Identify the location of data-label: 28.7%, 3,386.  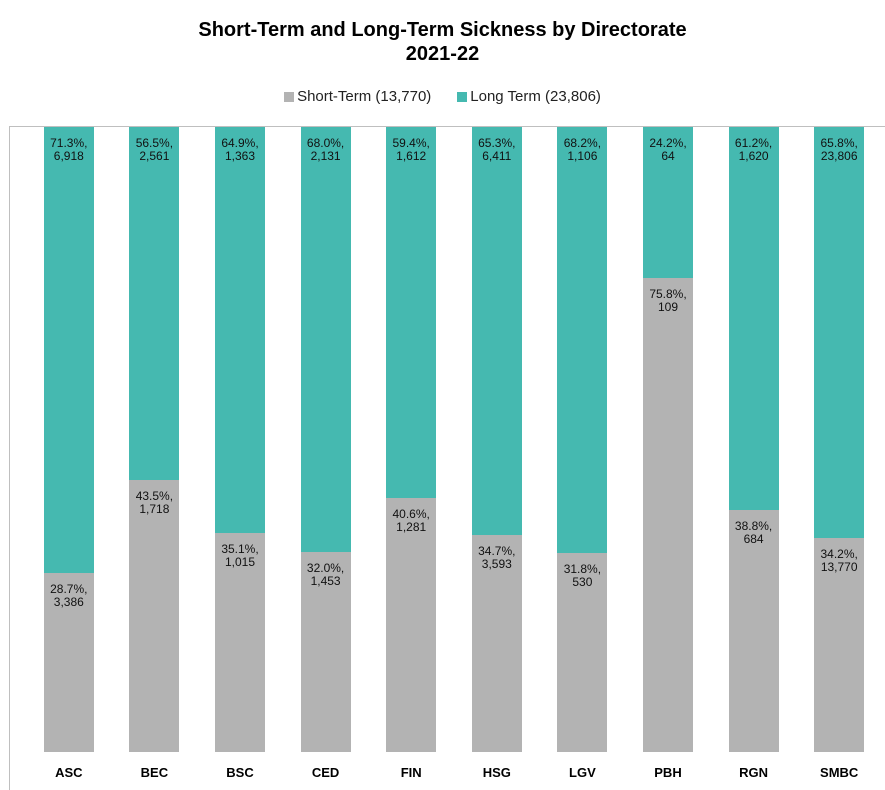
(69, 595).